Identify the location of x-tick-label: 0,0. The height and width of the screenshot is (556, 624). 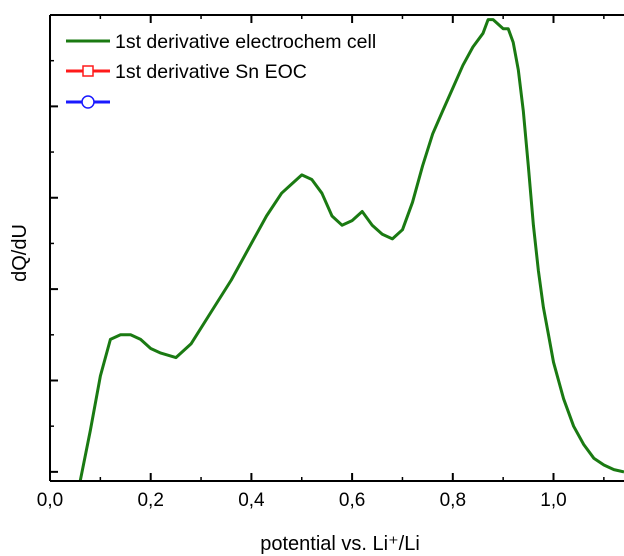
(50, 500).